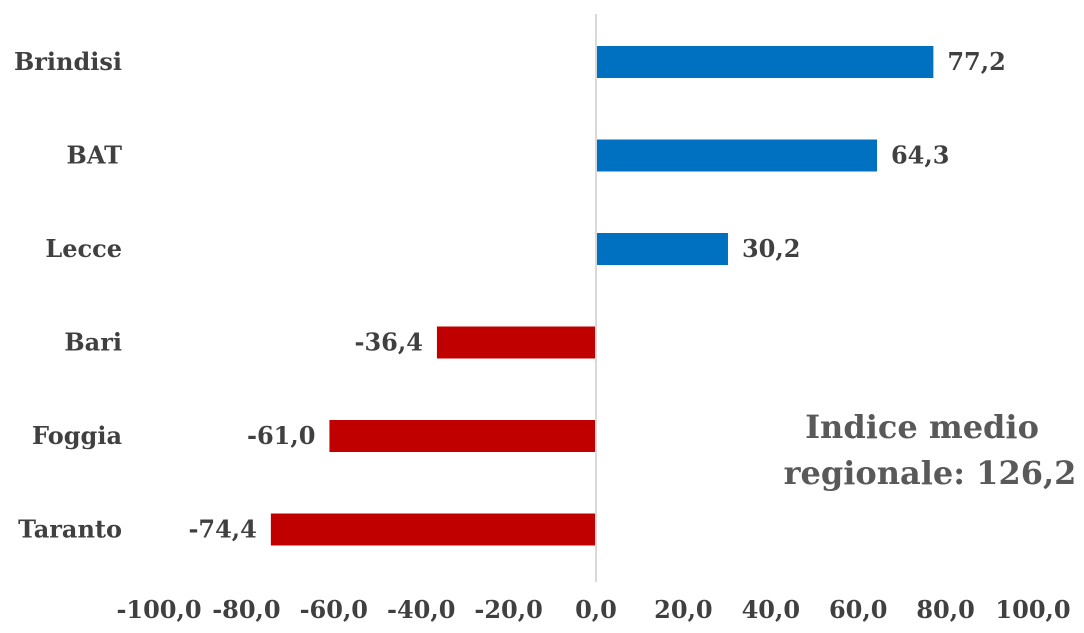  What do you see at coordinates (596, 609) in the screenshot?
I see `x-tick-label: 0,0` at bounding box center [596, 609].